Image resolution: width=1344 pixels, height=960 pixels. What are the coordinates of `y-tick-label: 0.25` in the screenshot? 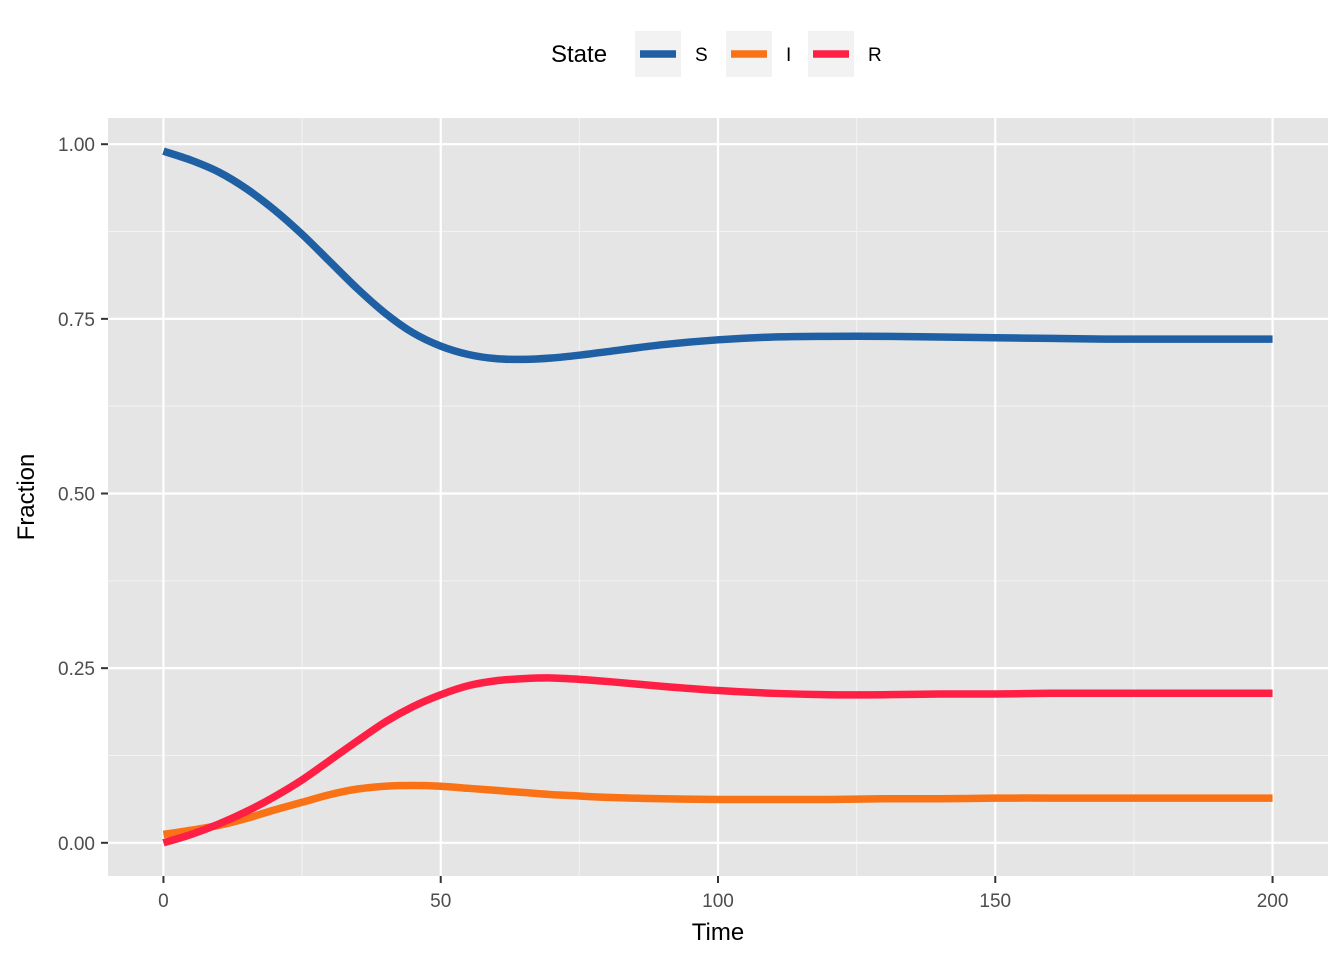 It's located at (76, 669).